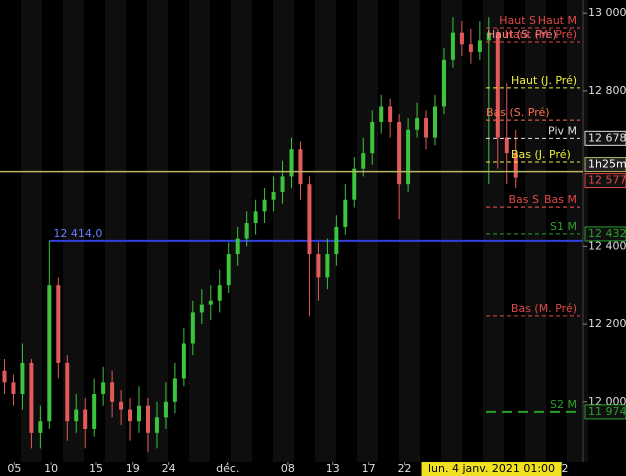 Image resolution: width=626 pixels, height=476 pixels. I want to click on crosshair-label: lun. 4 janv. 2021 01:00, so click(491, 468).